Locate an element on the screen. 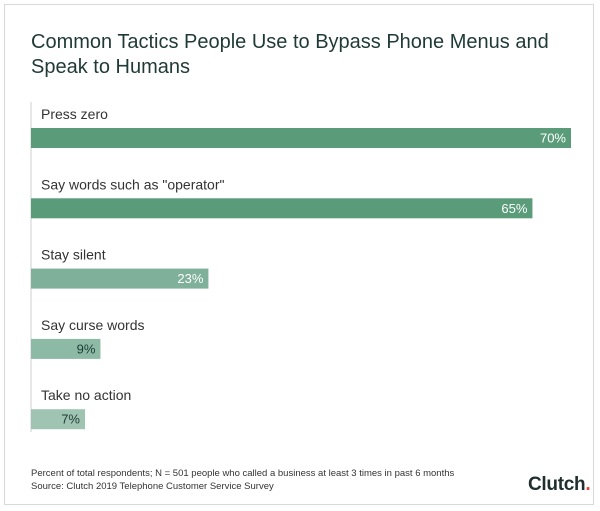 The image size is (600, 511). data-label: 23% is located at coordinates (190, 278).